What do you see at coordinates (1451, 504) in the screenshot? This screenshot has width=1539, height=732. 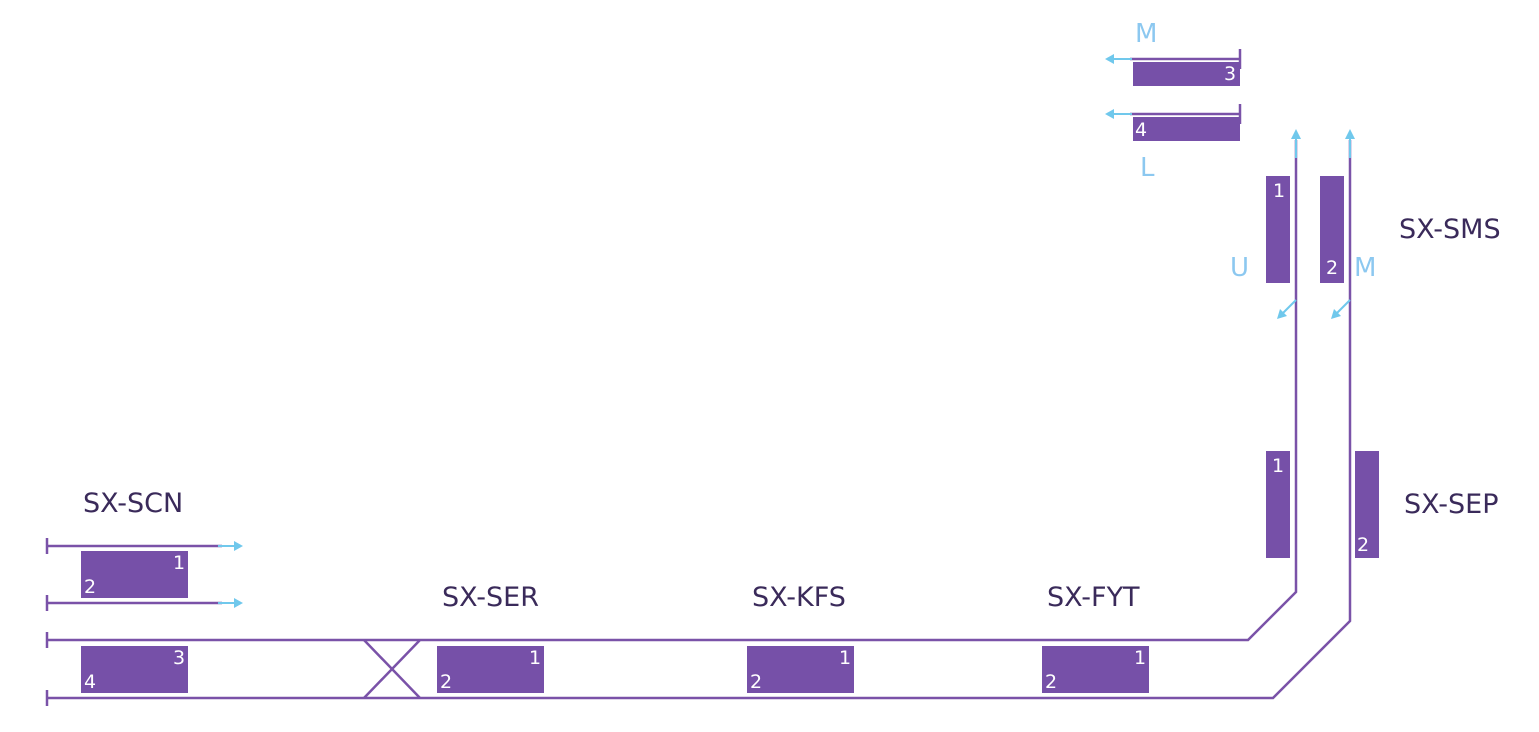 I see `station-label-sep: SX-SEP` at bounding box center [1451, 504].